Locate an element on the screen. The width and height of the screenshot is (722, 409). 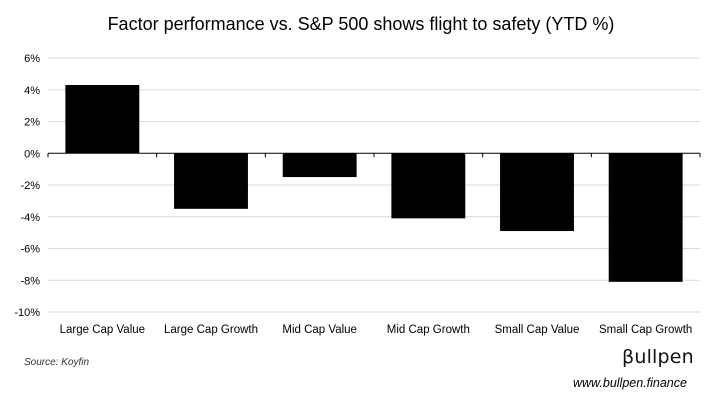
y-tick-label: -10% is located at coordinates (27, 313).